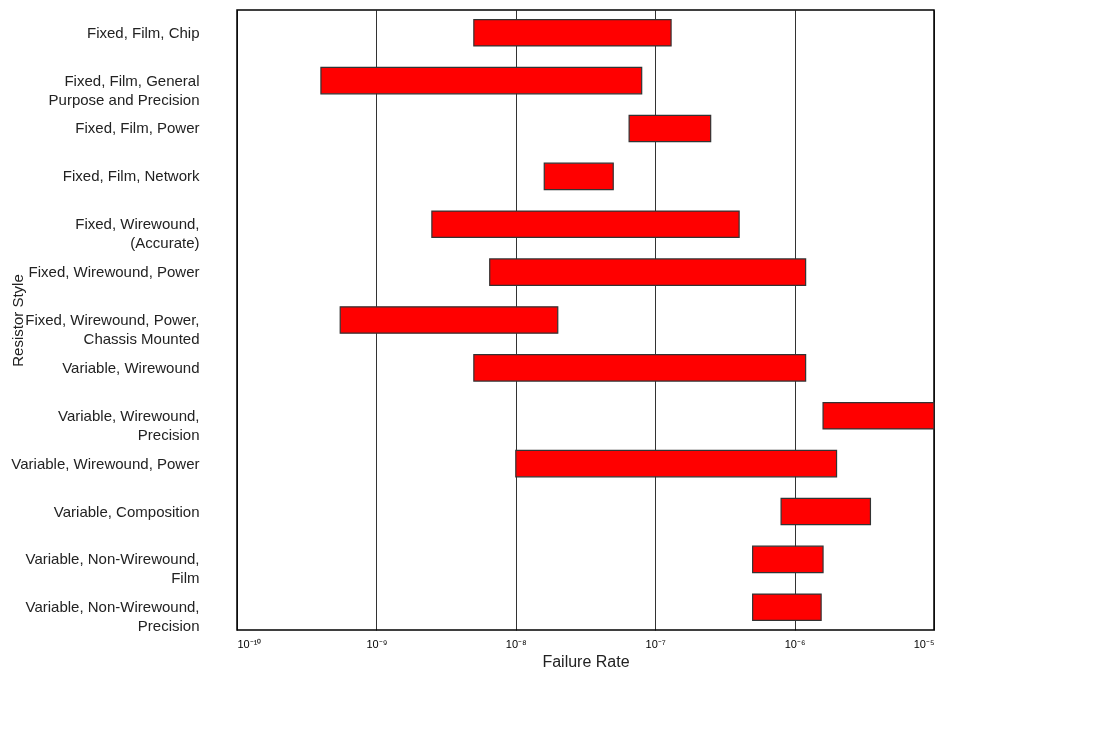 The width and height of the screenshot is (1099, 738). What do you see at coordinates (137, 233) in the screenshot?
I see `y-tick-label: Fixed, Wirewound, (Accurate)` at bounding box center [137, 233].